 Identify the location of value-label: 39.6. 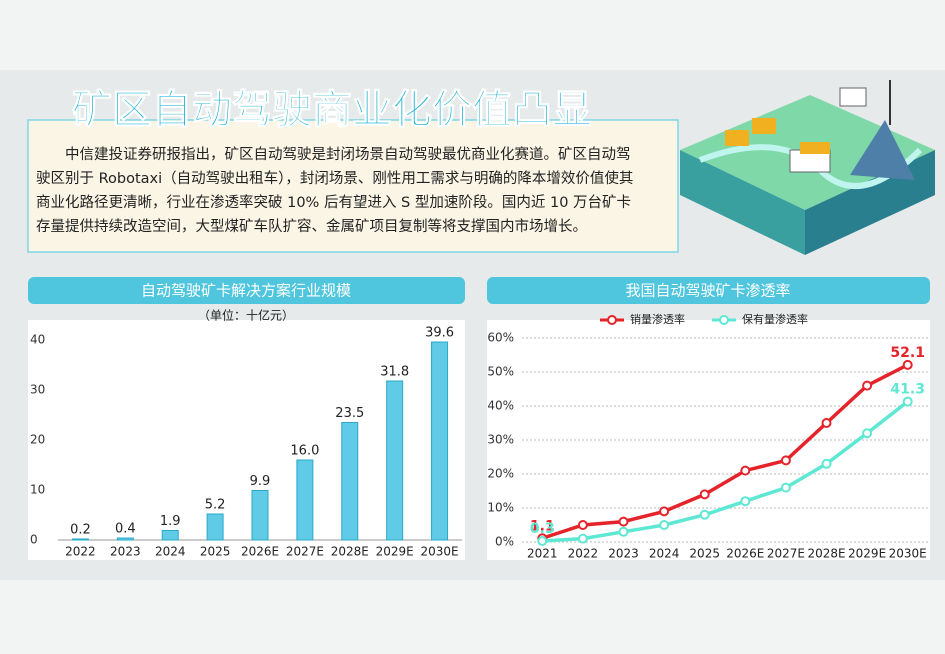
(439, 333).